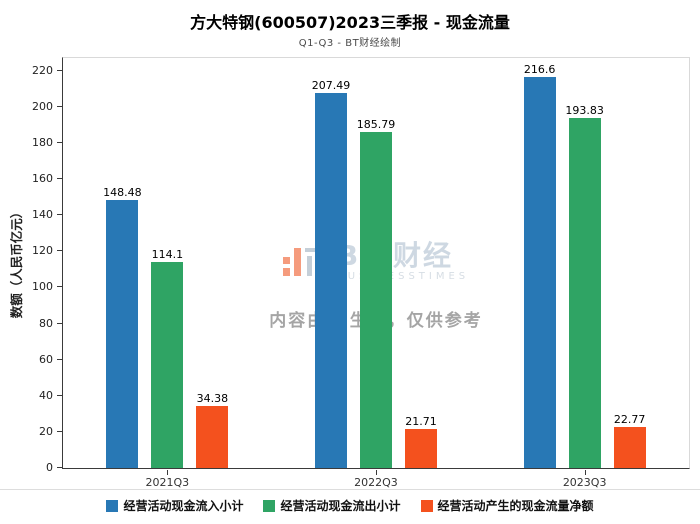  Describe the element at coordinates (42, 106) in the screenshot. I see `y-tick-label: 200` at that location.